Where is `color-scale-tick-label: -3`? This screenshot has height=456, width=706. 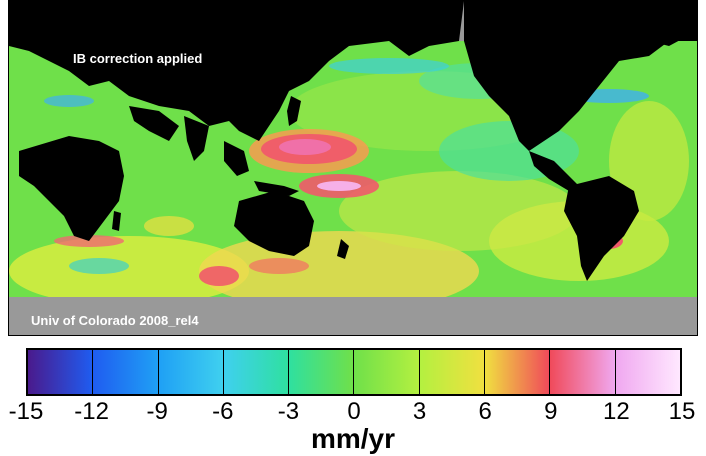
color-scale-tick-label: -3 is located at coordinates (288, 411).